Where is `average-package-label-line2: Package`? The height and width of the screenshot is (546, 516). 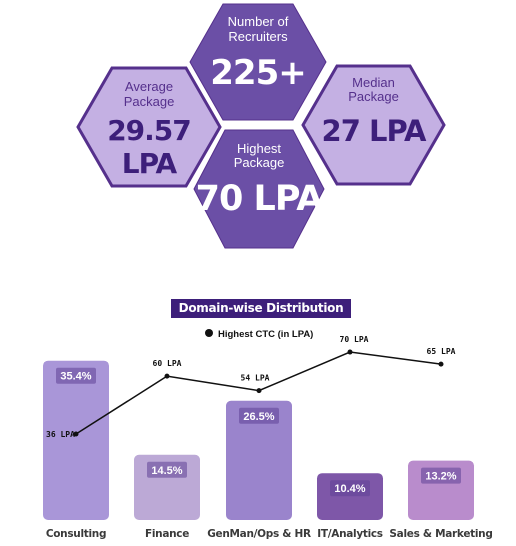 average-package-label-line2: Package is located at coordinates (149, 101).